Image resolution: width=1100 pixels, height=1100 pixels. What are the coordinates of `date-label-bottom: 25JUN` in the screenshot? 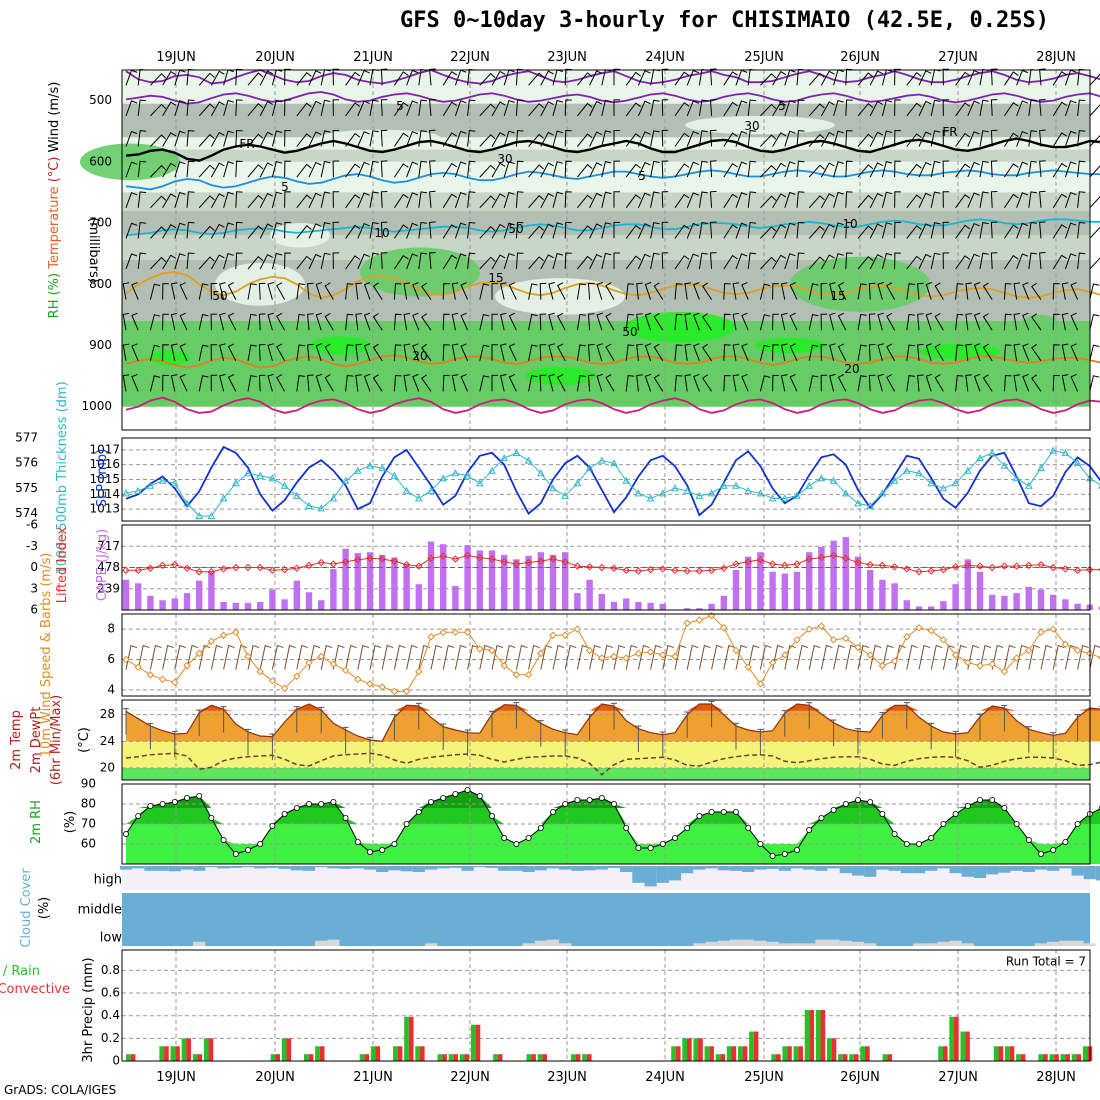 It's located at (764, 1077).